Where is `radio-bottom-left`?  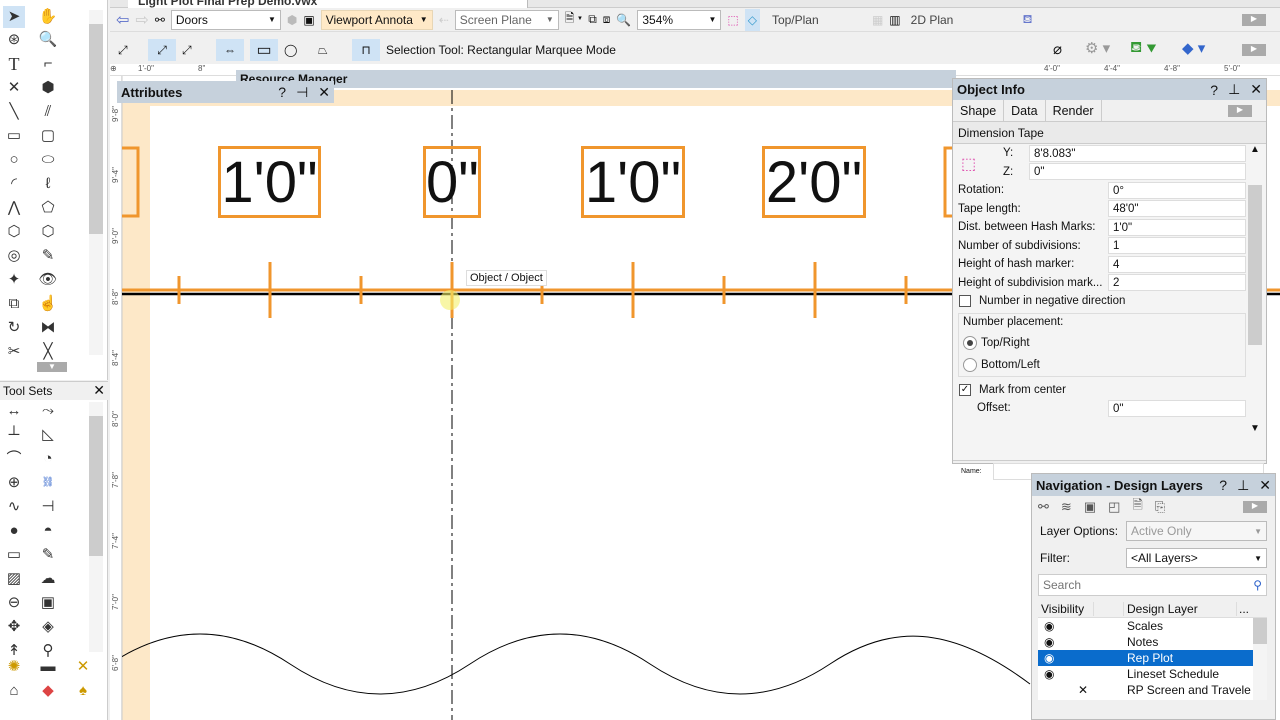
radio-bottom-left is located at coordinates (970, 365).